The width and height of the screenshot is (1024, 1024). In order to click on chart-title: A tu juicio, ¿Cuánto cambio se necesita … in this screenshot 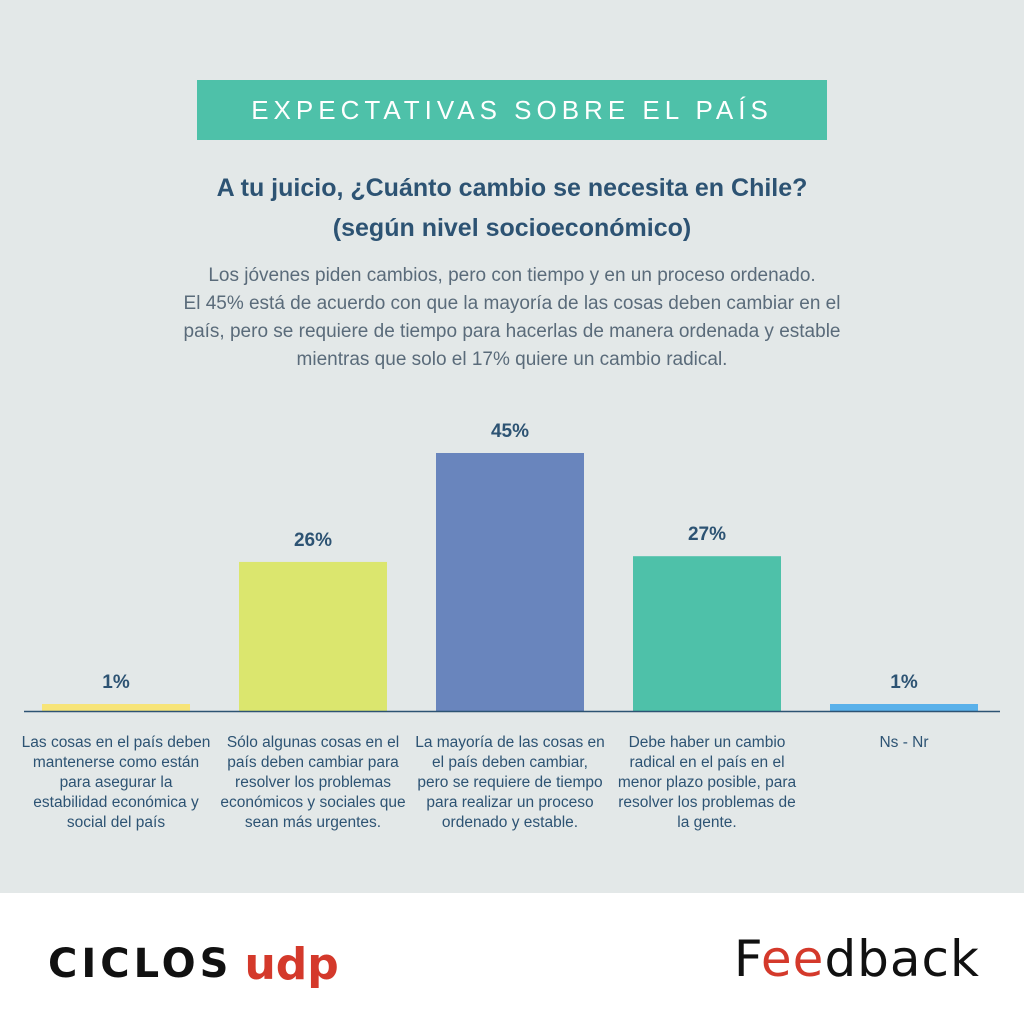, I will do `click(512, 208)`.